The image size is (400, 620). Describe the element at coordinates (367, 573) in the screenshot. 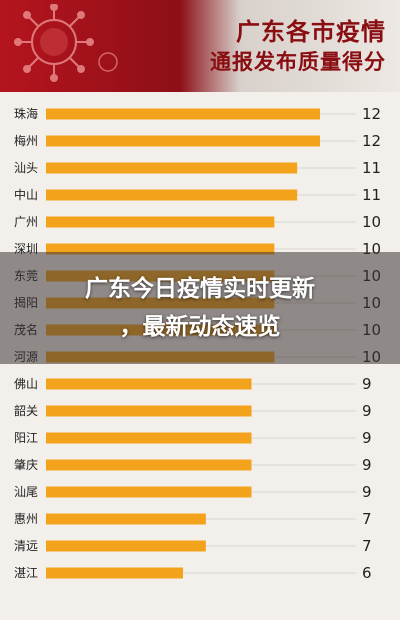

I see `value-label: 6` at that location.